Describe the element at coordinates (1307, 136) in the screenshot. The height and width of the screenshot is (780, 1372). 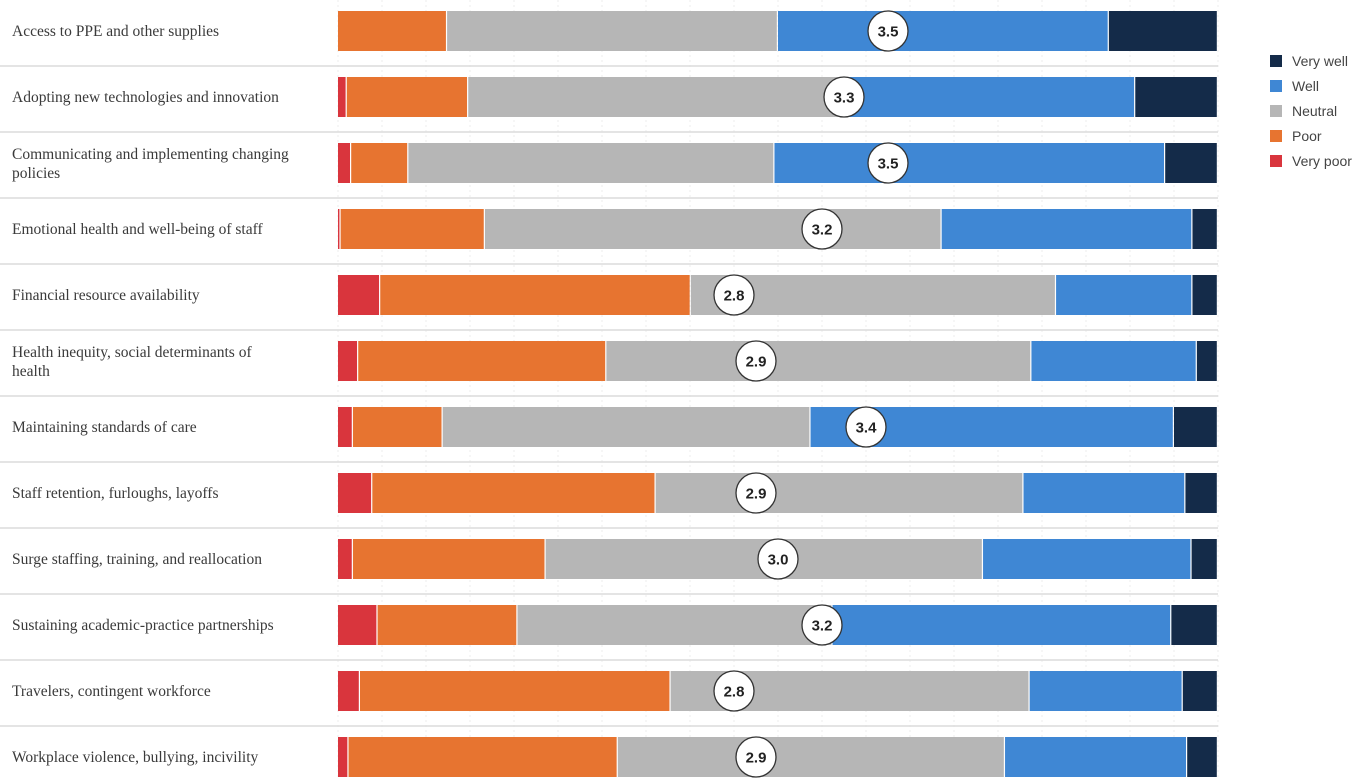
I see `legend-label: Poor` at that location.